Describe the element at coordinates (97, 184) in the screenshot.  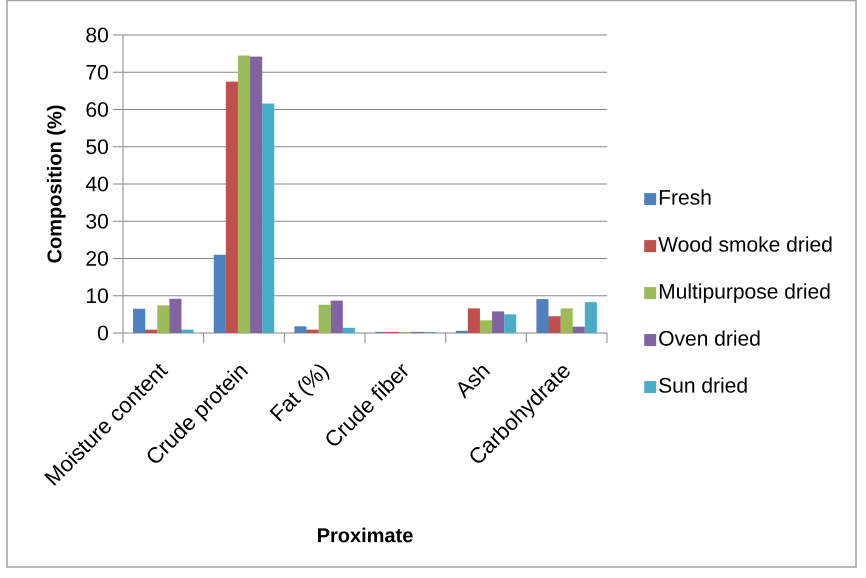
I see `y-tick-label: 40` at that location.